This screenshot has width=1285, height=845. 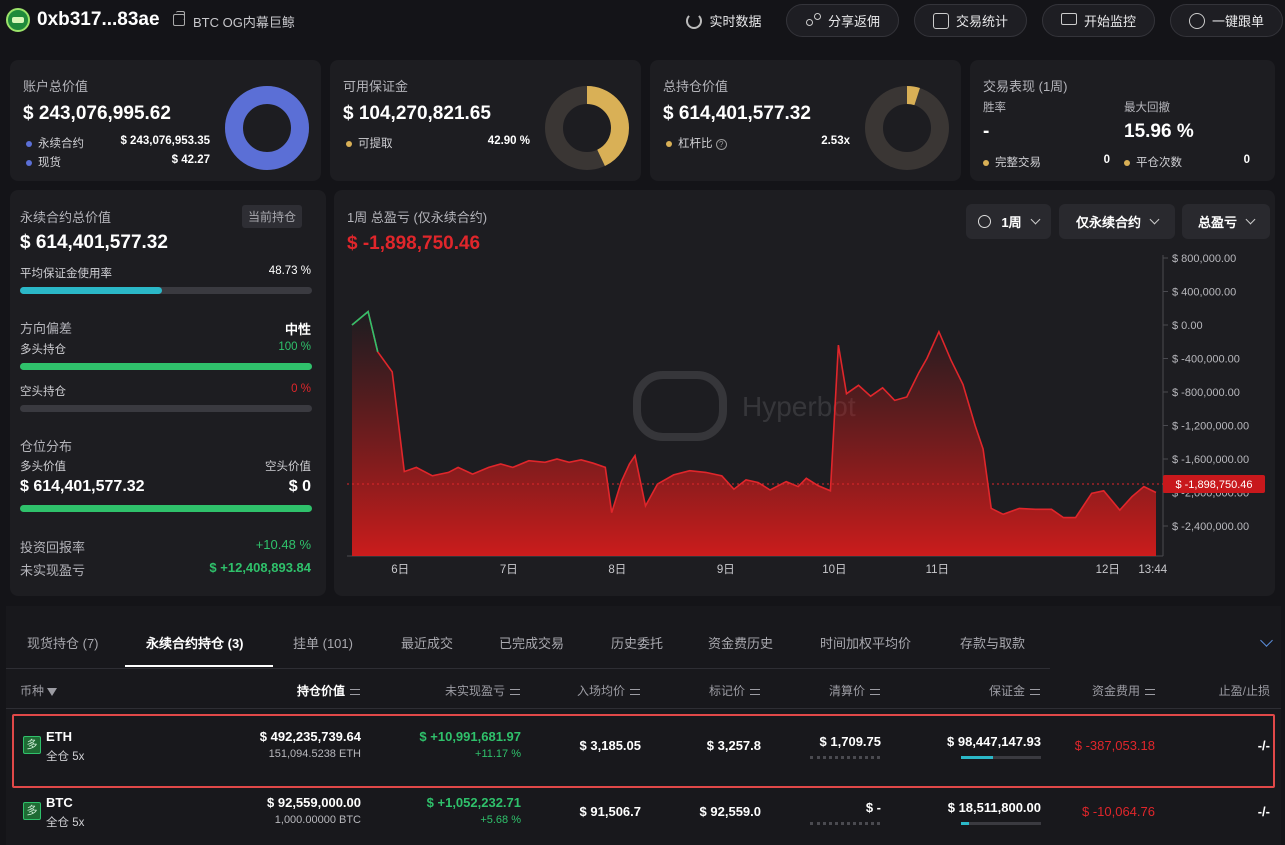 What do you see at coordinates (289, 271) in the screenshot?
I see `avg-margin-value: 48.73 %` at bounding box center [289, 271].